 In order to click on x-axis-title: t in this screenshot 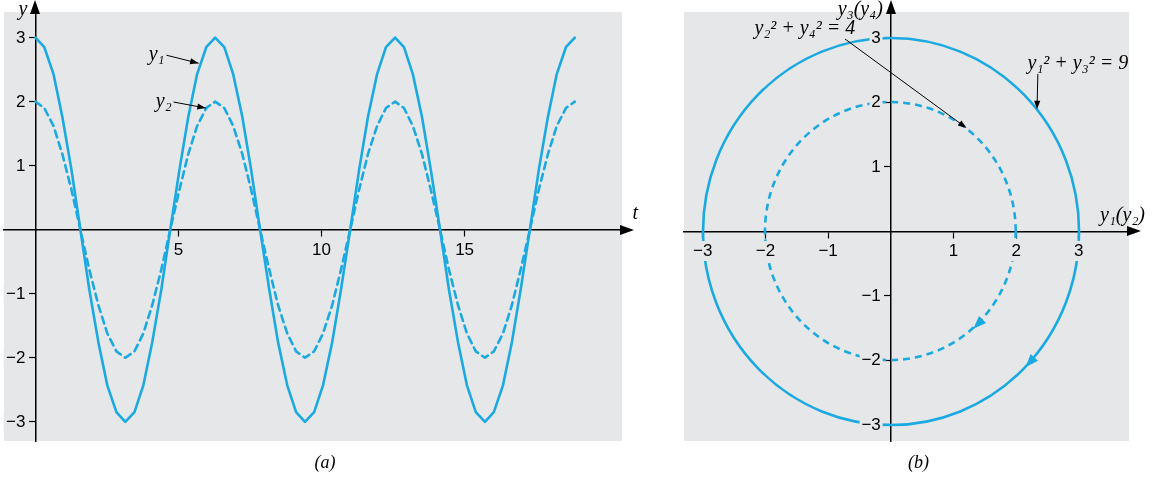, I will do `click(635, 211)`.